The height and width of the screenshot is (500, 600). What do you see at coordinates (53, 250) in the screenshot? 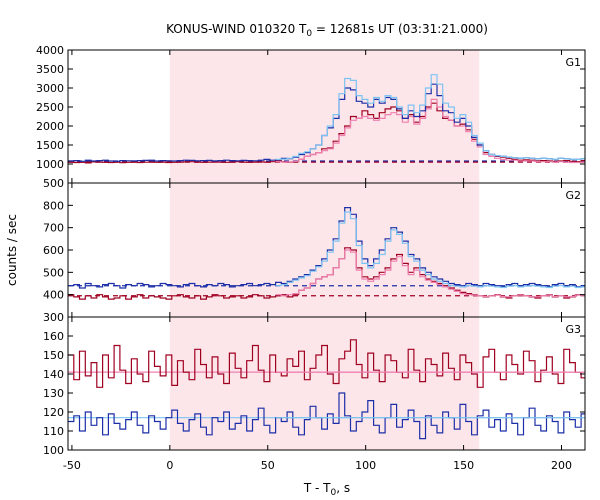
I see `y-tick-label: 600` at bounding box center [53, 250].